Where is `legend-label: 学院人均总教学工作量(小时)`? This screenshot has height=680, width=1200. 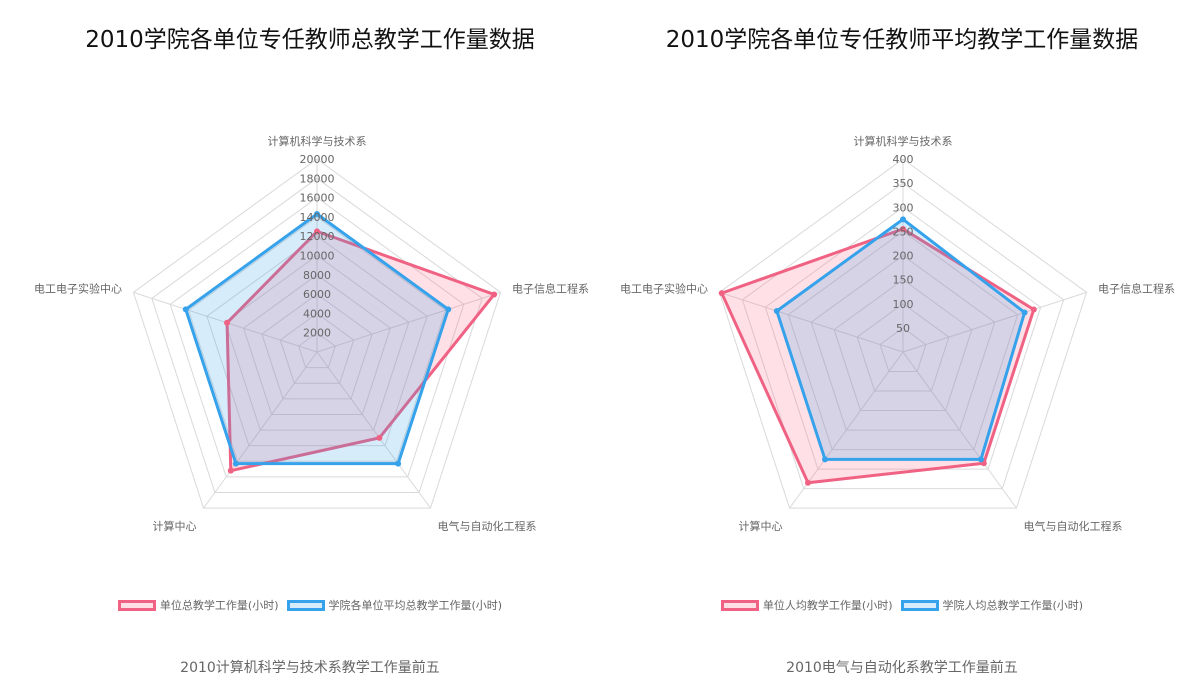 legend-label: 学院人均总教学工作量(小时) is located at coordinates (1013, 605).